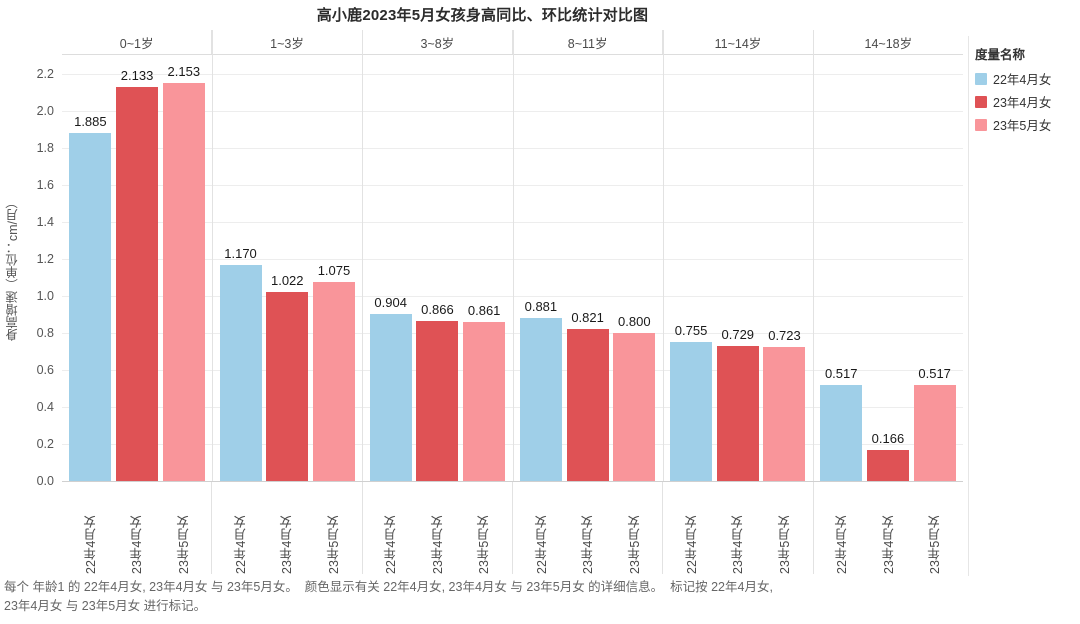 This screenshot has width=1080, height=624. Describe the element at coordinates (334, 271) in the screenshot. I see `bar-value-label: 1.075` at that location.